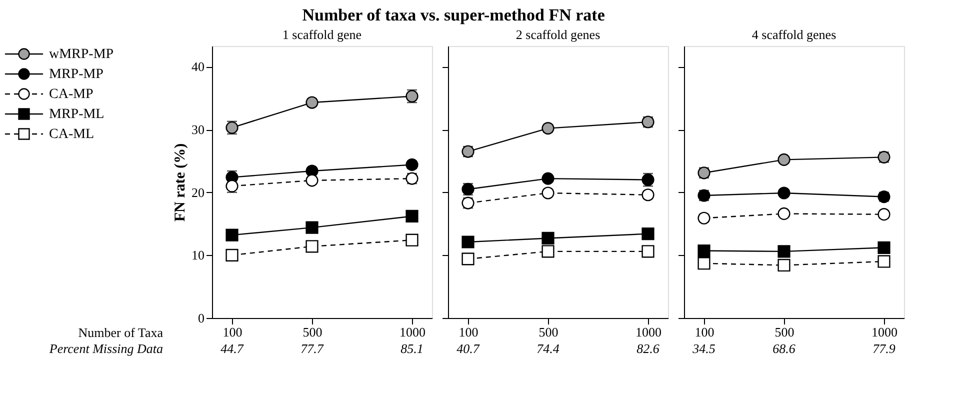  I want to click on legend-label: CA-ML, so click(71, 134).